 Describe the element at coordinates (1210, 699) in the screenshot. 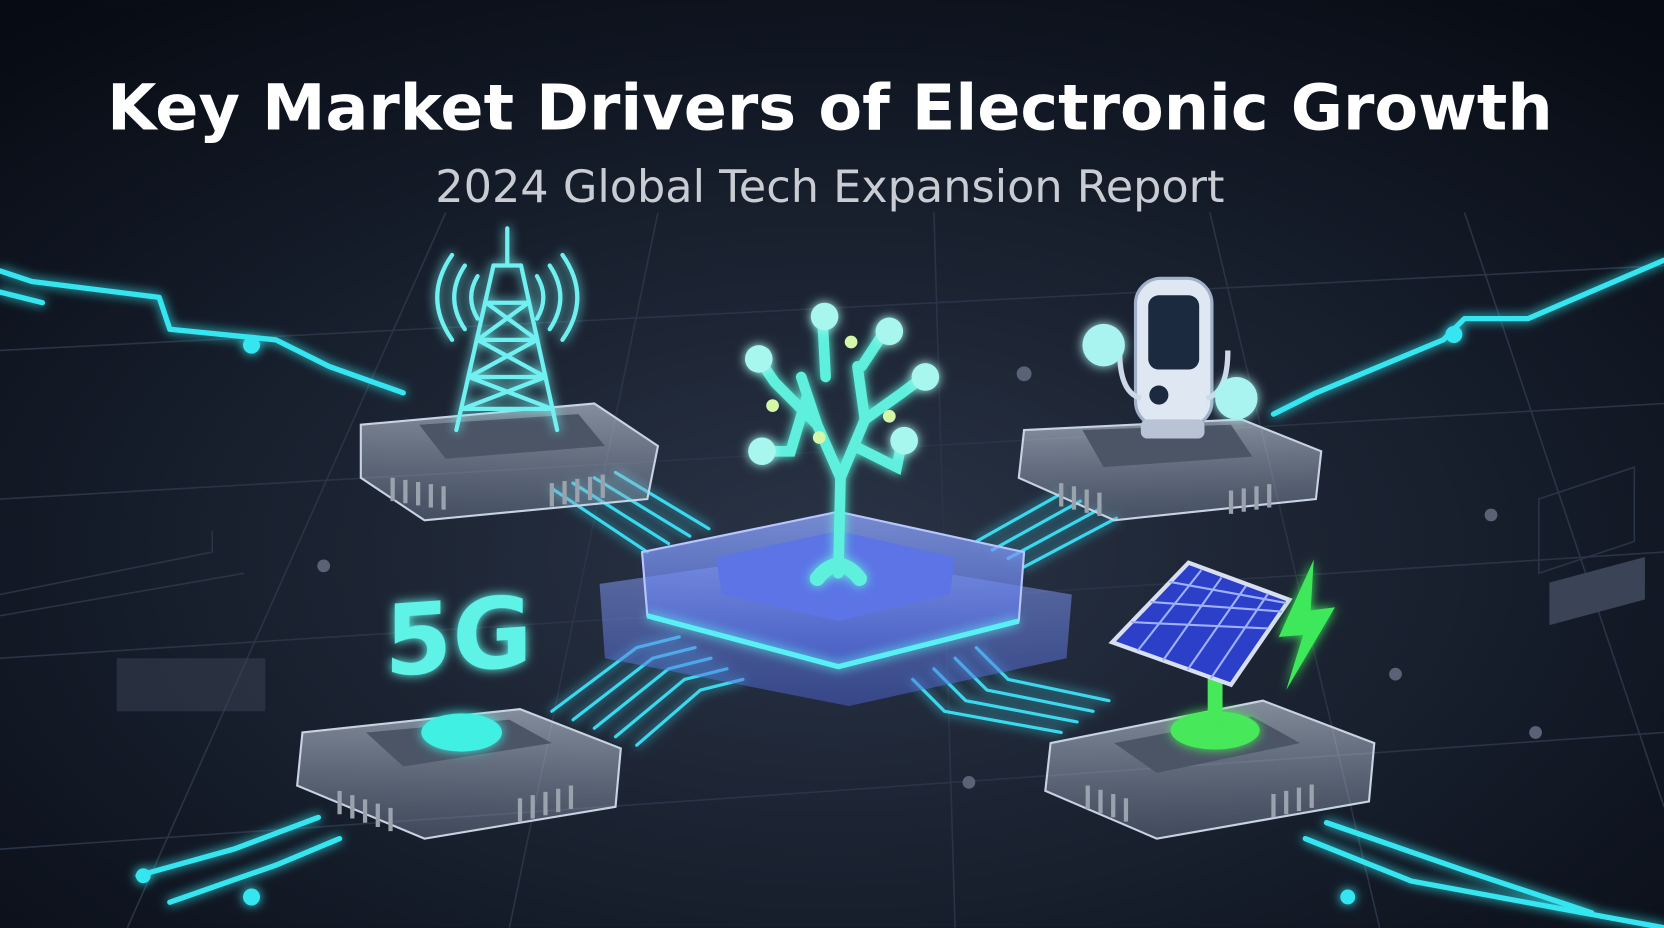

I see `chip-solar` at that location.